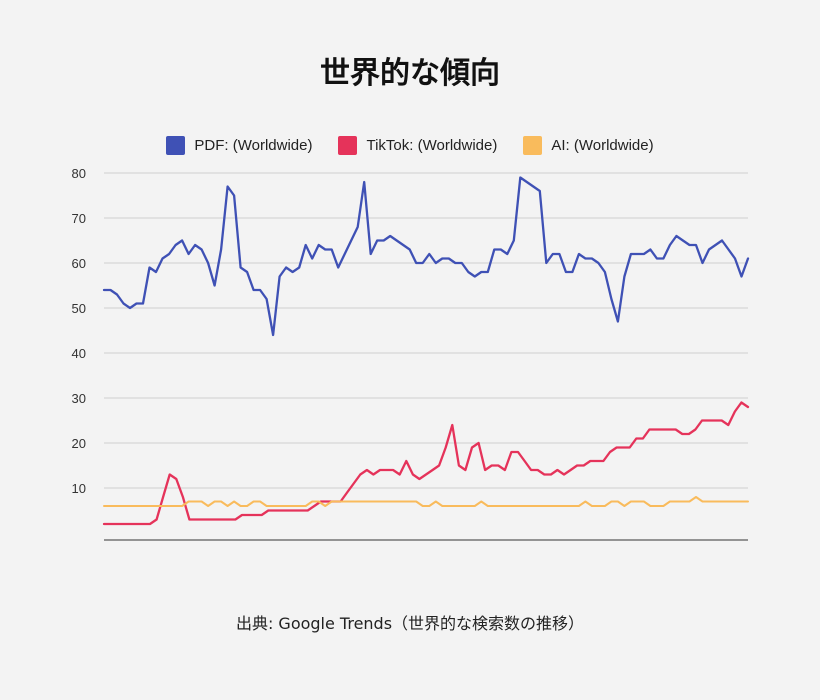 This screenshot has width=820, height=700. What do you see at coordinates (602, 145) in the screenshot?
I see `legend-label-ai: AI: (Worldwide)` at bounding box center [602, 145].